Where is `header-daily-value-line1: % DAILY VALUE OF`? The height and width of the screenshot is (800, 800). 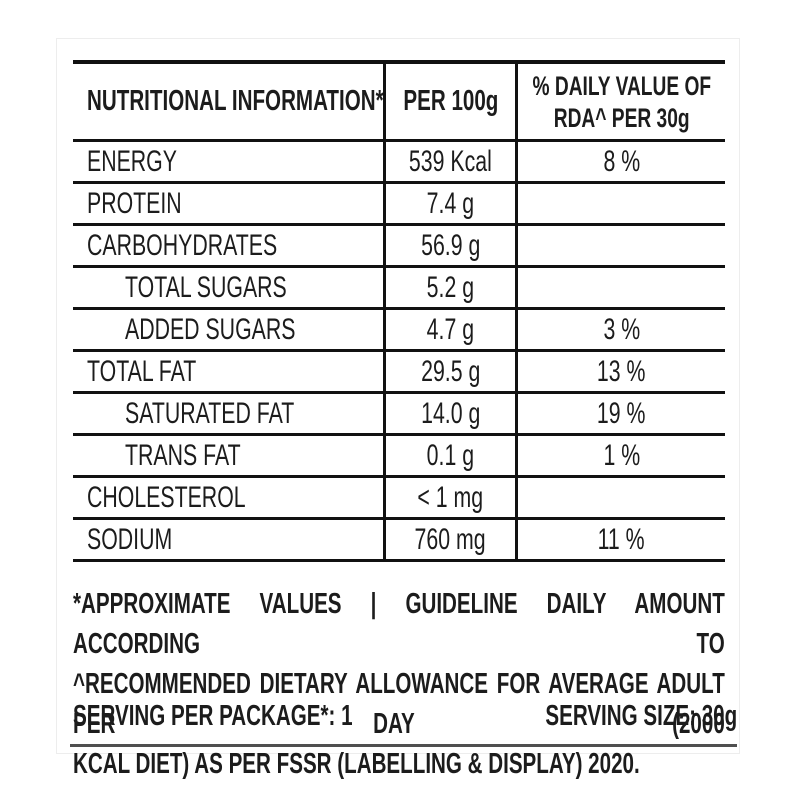
header-daily-value-line1: % DAILY VALUE OF is located at coordinates (621, 85).